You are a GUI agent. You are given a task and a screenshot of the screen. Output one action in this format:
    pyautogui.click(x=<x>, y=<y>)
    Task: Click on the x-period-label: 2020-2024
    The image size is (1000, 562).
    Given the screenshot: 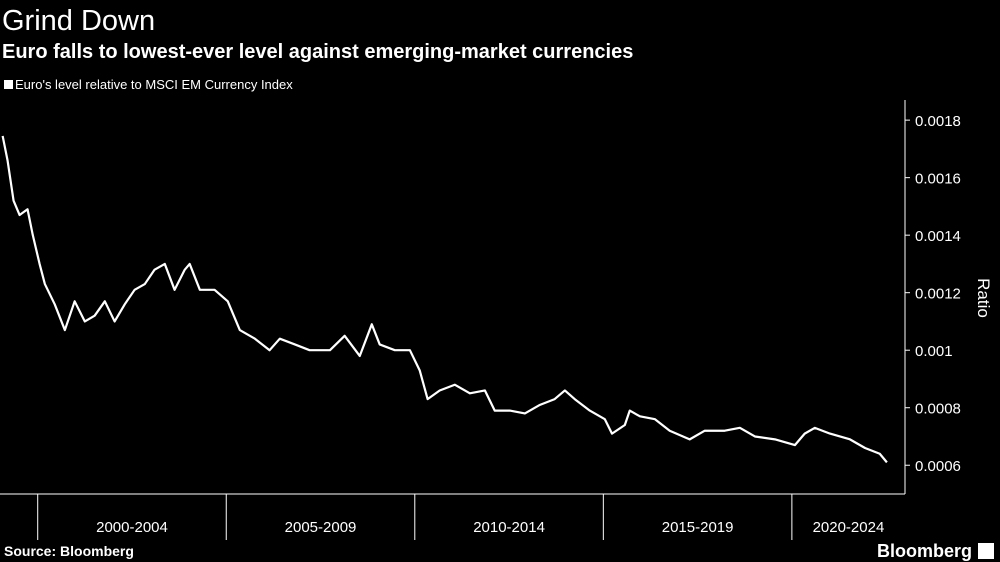 What is the action you would take?
    pyautogui.click(x=849, y=527)
    